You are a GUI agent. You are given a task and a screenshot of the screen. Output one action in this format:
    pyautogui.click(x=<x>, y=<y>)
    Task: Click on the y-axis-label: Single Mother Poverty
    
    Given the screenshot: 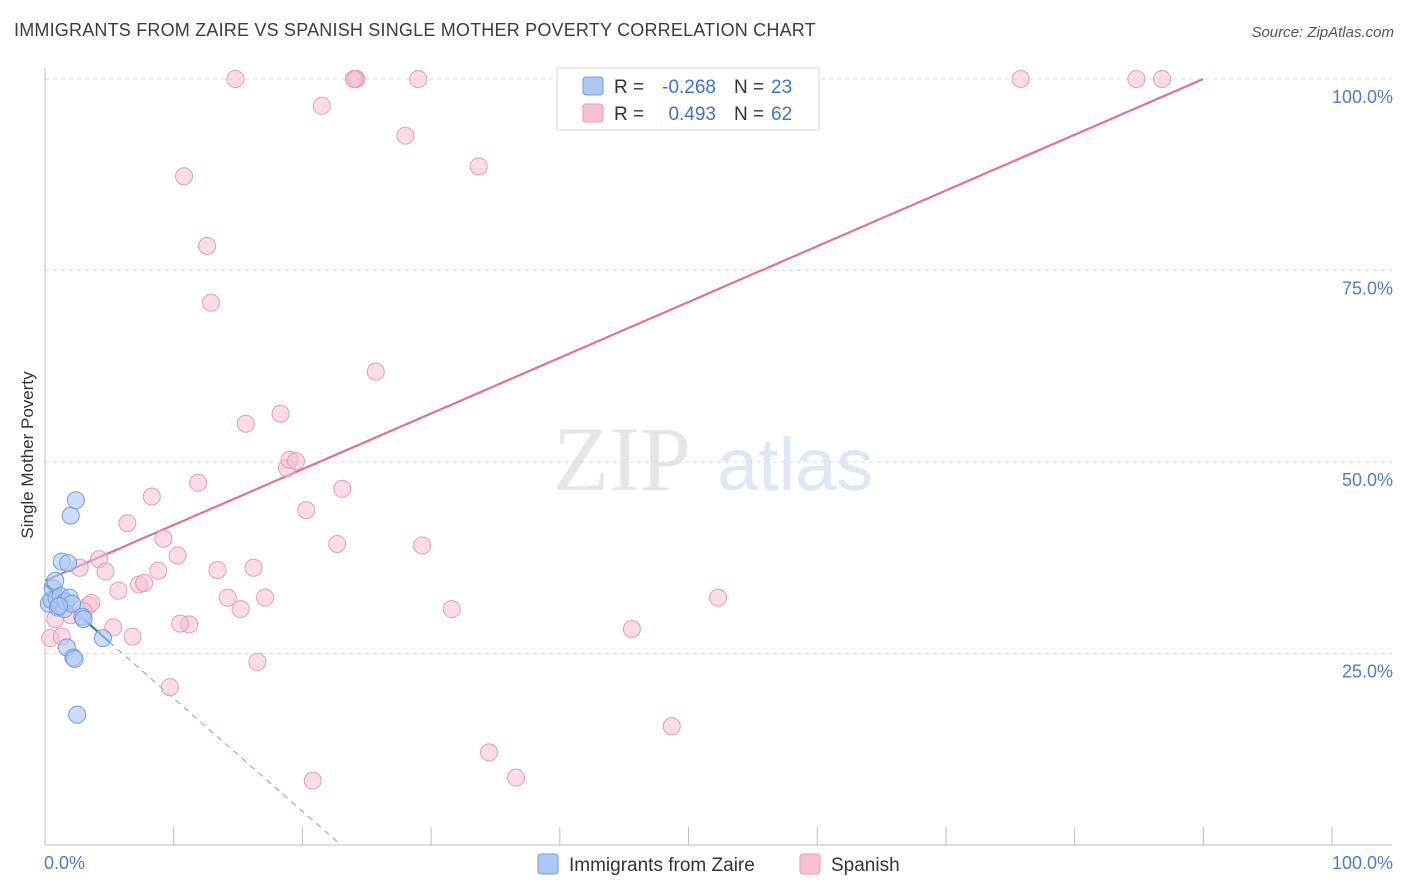 What is the action you would take?
    pyautogui.click(x=27, y=455)
    